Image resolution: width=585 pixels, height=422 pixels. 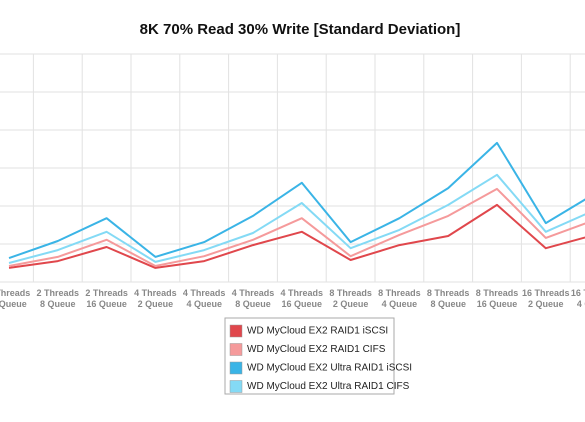 What do you see at coordinates (317, 331) in the screenshot?
I see `legend-label: WD MyCloud EX2 RAID1 iSCSI` at bounding box center [317, 331].